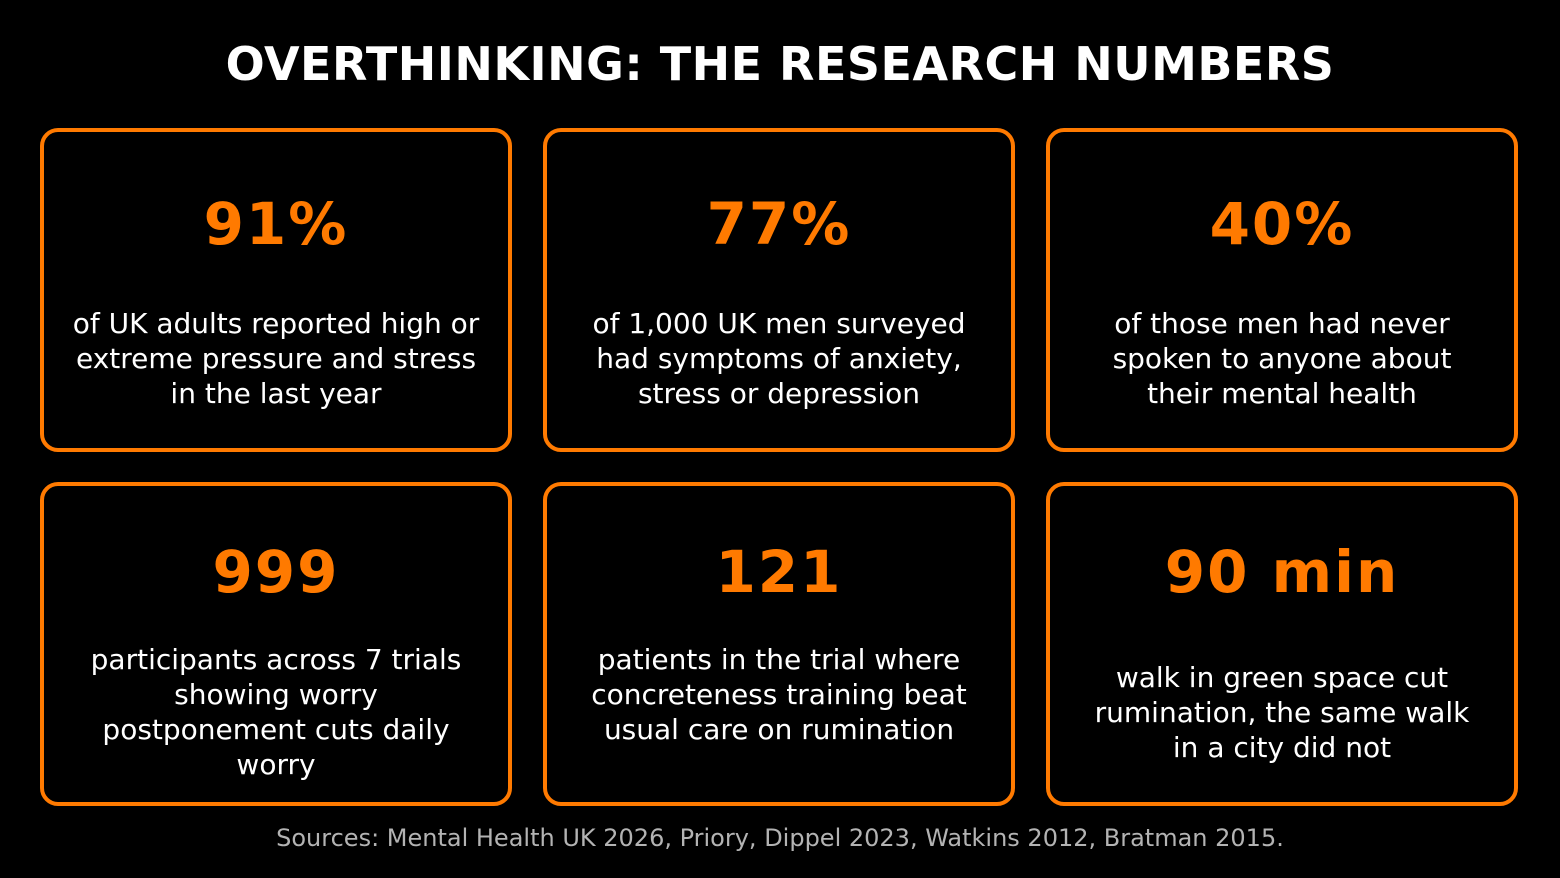  What do you see at coordinates (1282, 224) in the screenshot?
I see `stat-value: 40%` at bounding box center [1282, 224].